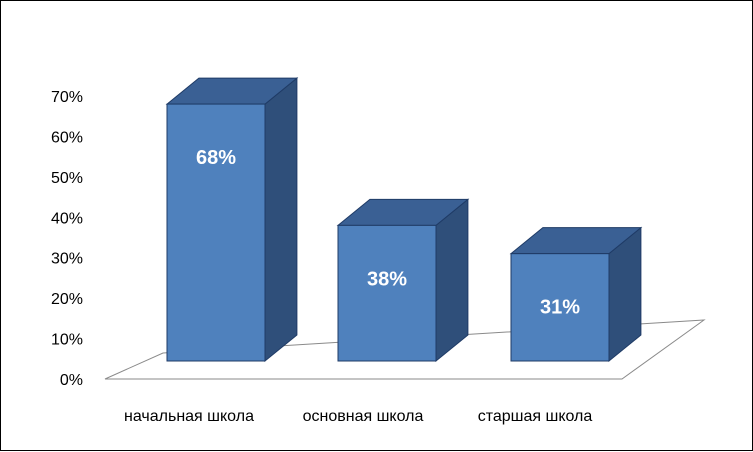 Image resolution: width=753 pixels, height=452 pixels. What do you see at coordinates (67, 218) in the screenshot?
I see `y-tick-label: 40%` at bounding box center [67, 218].